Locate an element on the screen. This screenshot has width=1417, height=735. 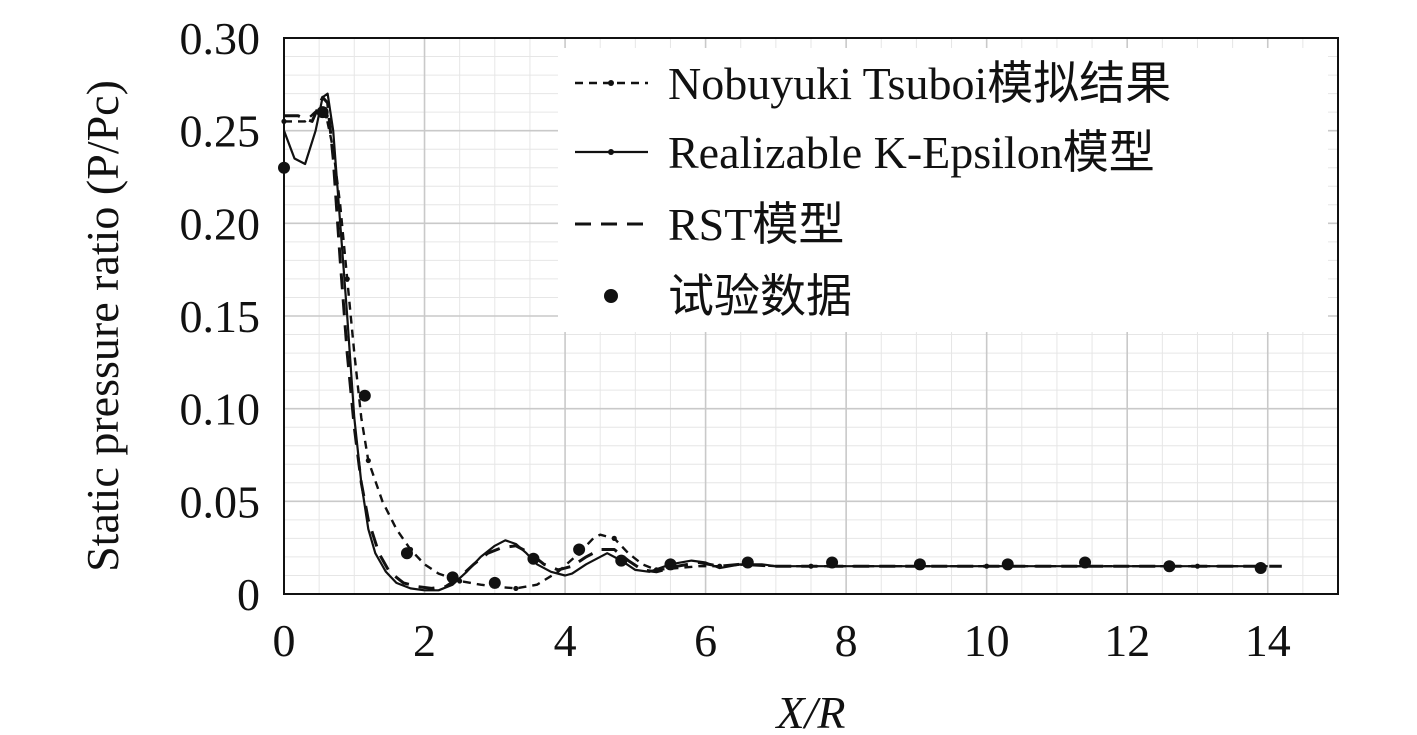
y-axis-ticks: 0 0.05 0.10 0.15 0.20 0.25 0.30 is located at coordinates (220, 316).